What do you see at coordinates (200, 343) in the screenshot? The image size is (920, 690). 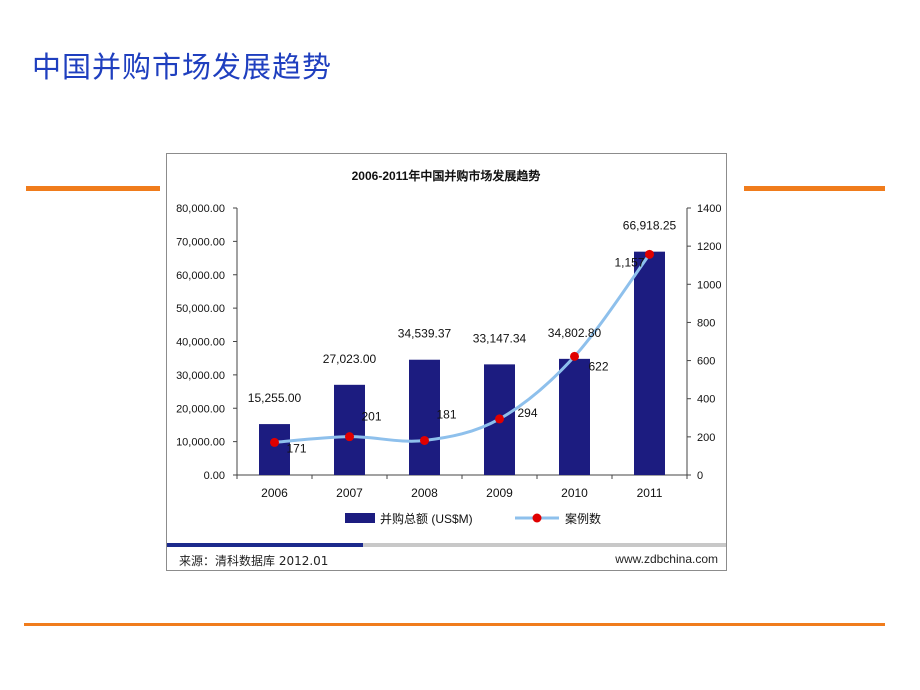 I see `y-left-tick-label: 40,000.00` at bounding box center [200, 343].